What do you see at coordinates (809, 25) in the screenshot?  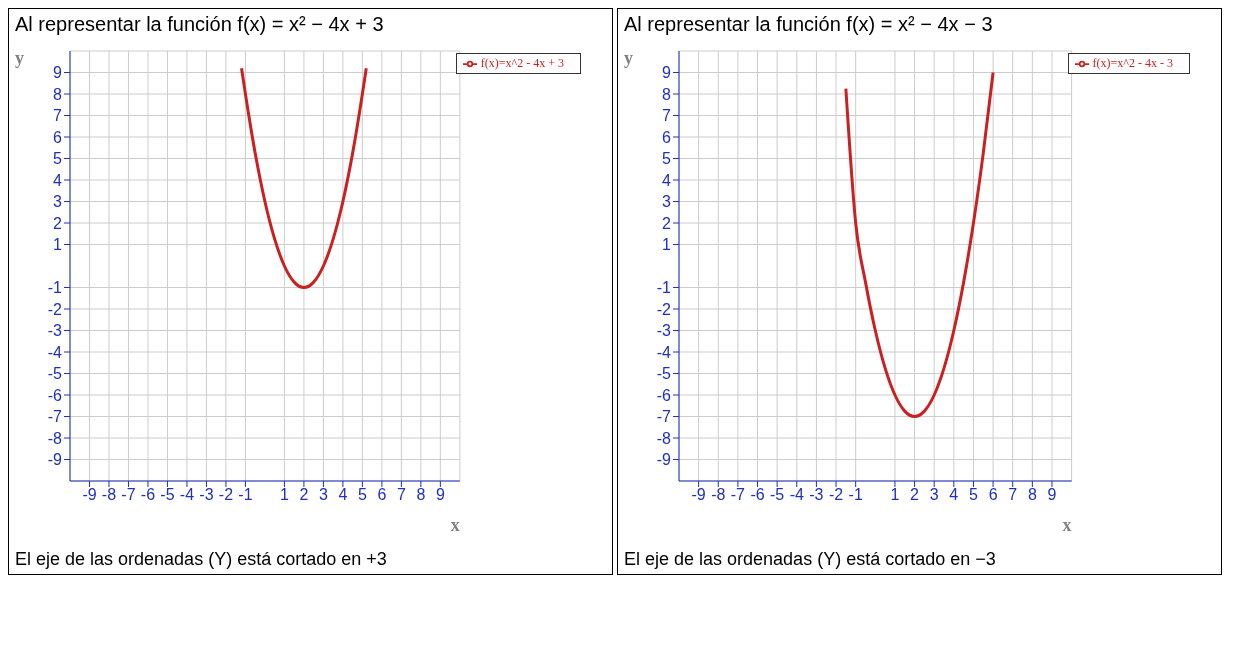 I see `chart-title: Al representar la función f(x) = x² − 4x − 3` at bounding box center [809, 25].